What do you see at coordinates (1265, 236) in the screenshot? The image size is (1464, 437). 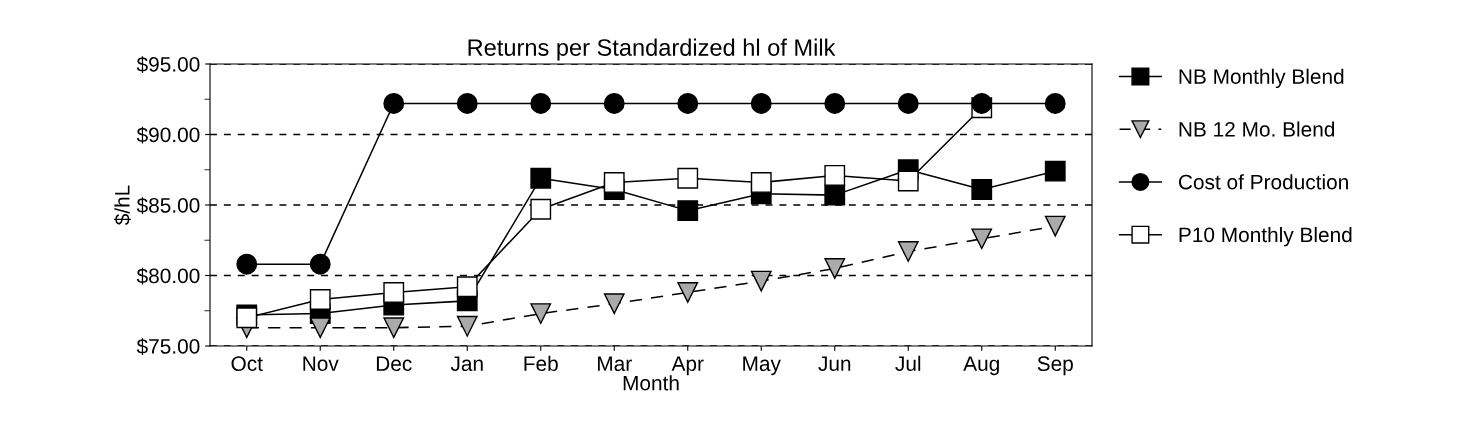 I see `legend-label: P10 Monthly Blend` at bounding box center [1265, 236].